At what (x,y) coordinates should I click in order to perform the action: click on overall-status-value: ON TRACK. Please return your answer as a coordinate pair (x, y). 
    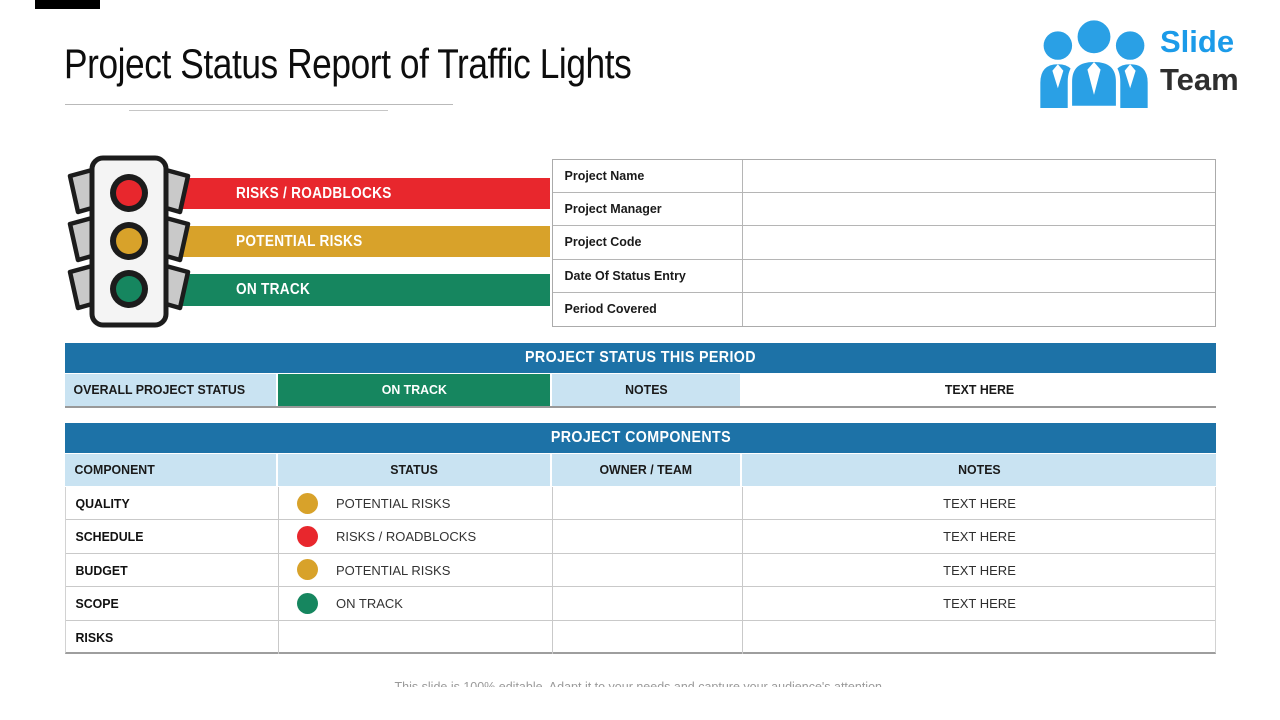
    Looking at the image, I should click on (414, 389).